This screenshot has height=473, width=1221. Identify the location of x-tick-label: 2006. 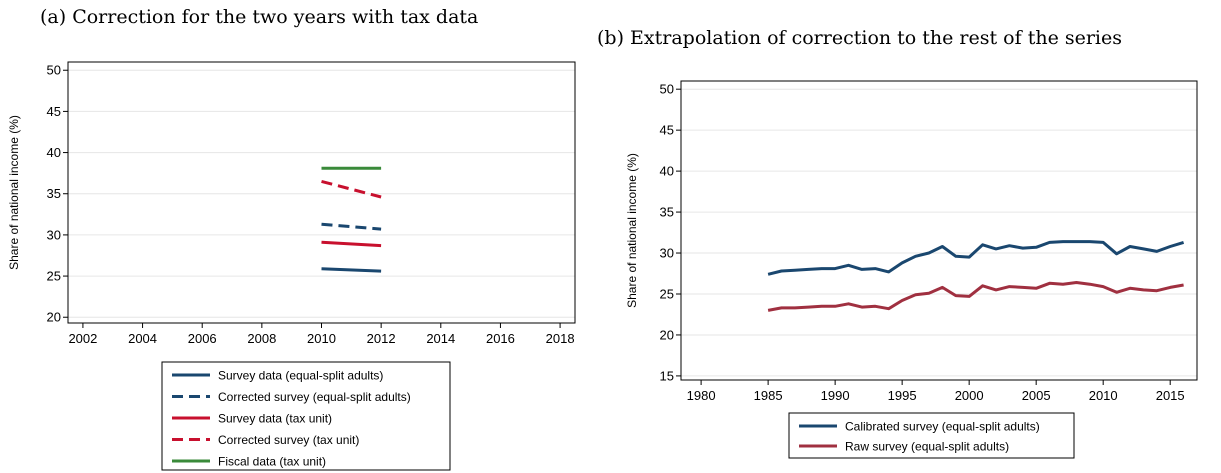
(202, 338).